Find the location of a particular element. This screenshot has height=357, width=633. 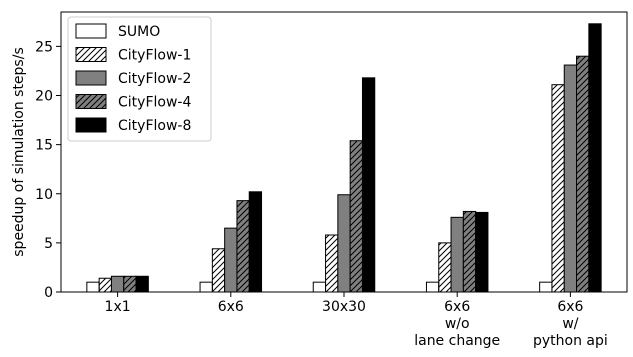

x-tick-label: 30x30 is located at coordinates (344, 307).